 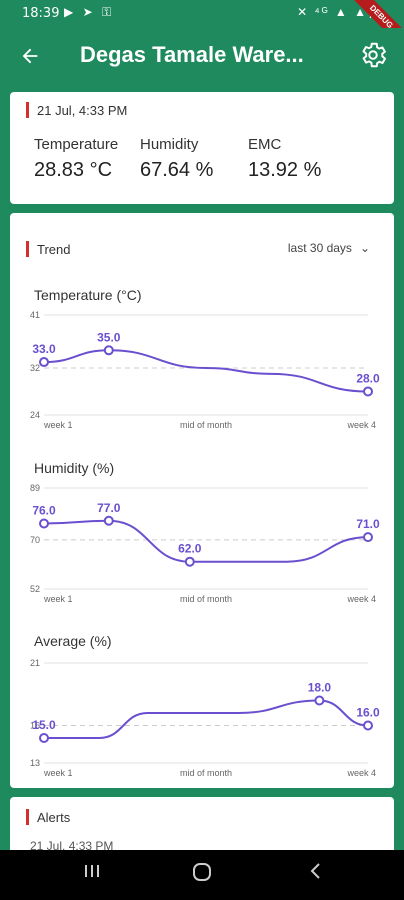 I want to click on summary-timestamp: 21 Jul, 4:33 PM, so click(x=82, y=110).